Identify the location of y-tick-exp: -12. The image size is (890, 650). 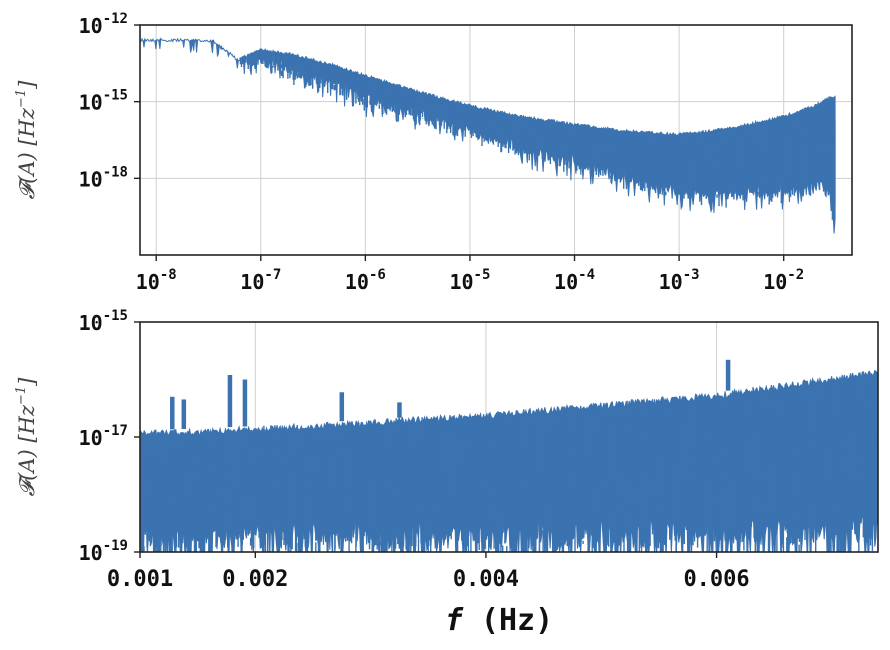
(115, 19).